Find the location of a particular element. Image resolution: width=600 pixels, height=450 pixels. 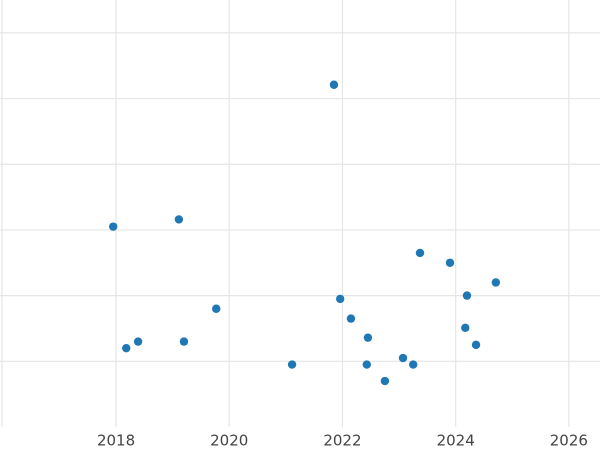

x-tick-label: 2018 is located at coordinates (116, 441).